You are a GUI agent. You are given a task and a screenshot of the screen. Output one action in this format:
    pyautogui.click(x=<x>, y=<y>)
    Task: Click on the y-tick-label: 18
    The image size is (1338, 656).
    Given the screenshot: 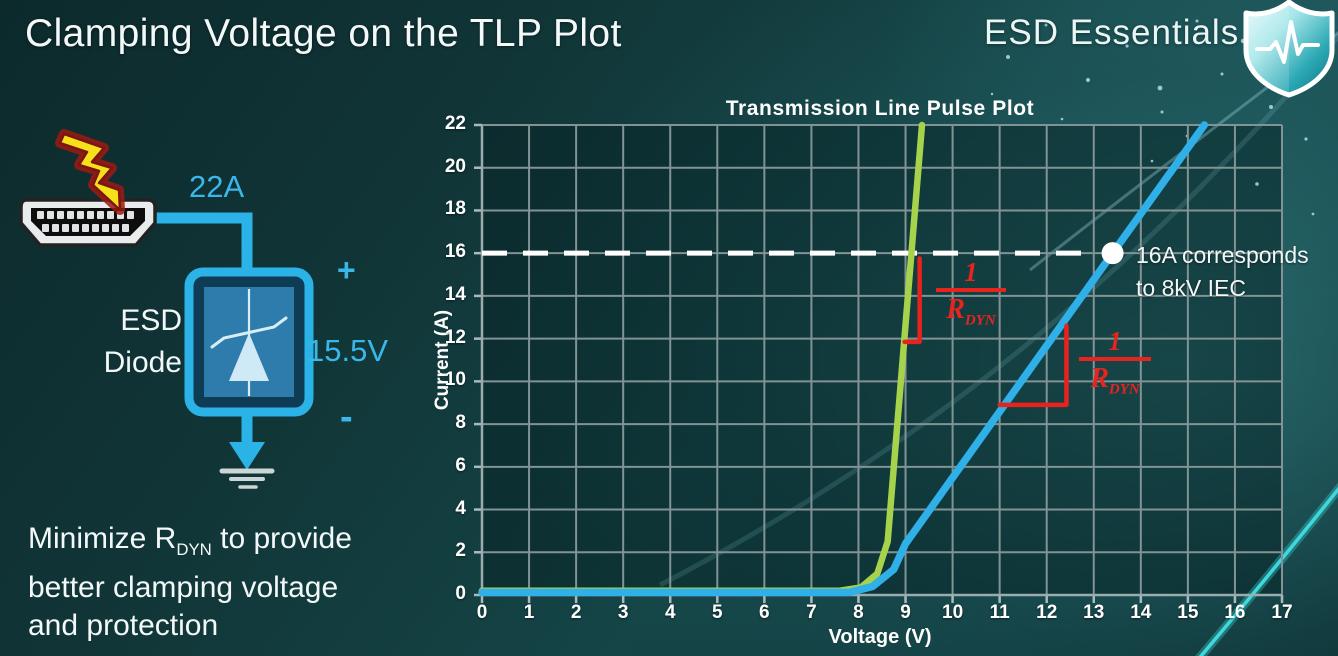 What is the action you would take?
    pyautogui.click(x=455, y=209)
    